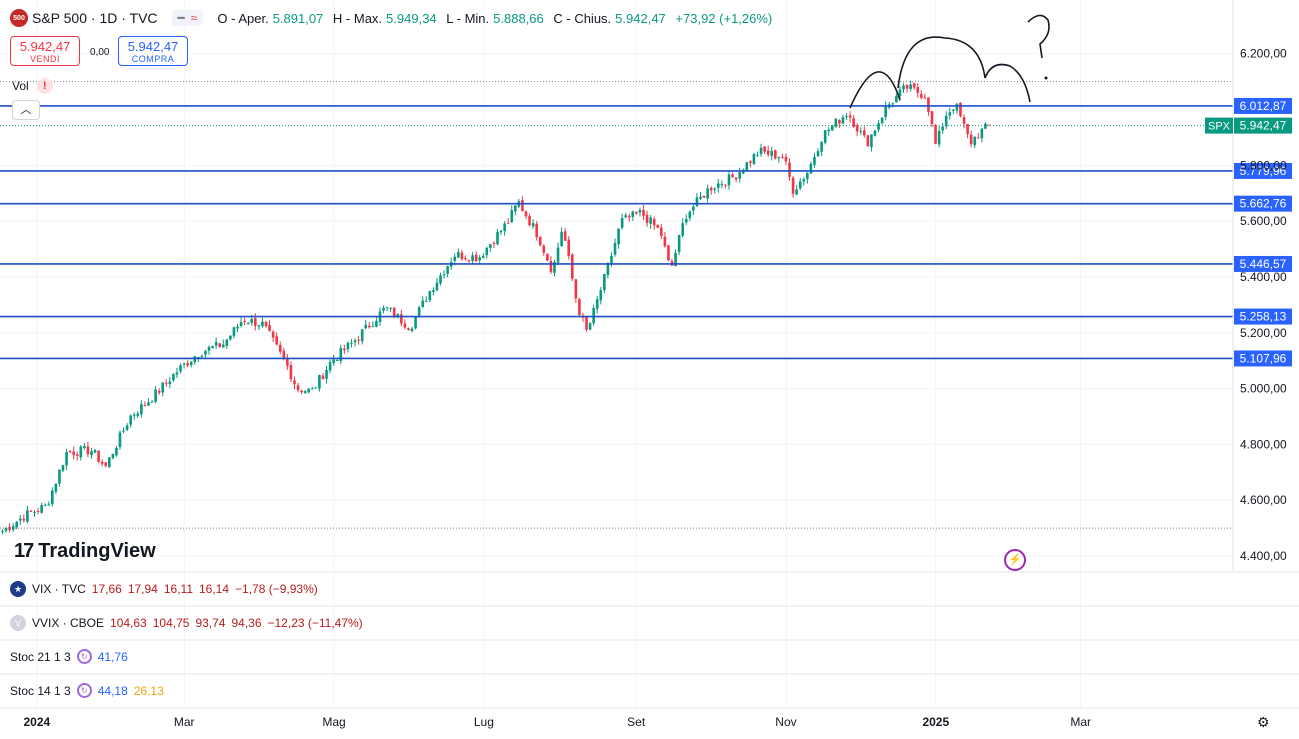 The height and width of the screenshot is (739, 1299). I want to click on y-tick-label: 4.800,00, so click(1263, 444).